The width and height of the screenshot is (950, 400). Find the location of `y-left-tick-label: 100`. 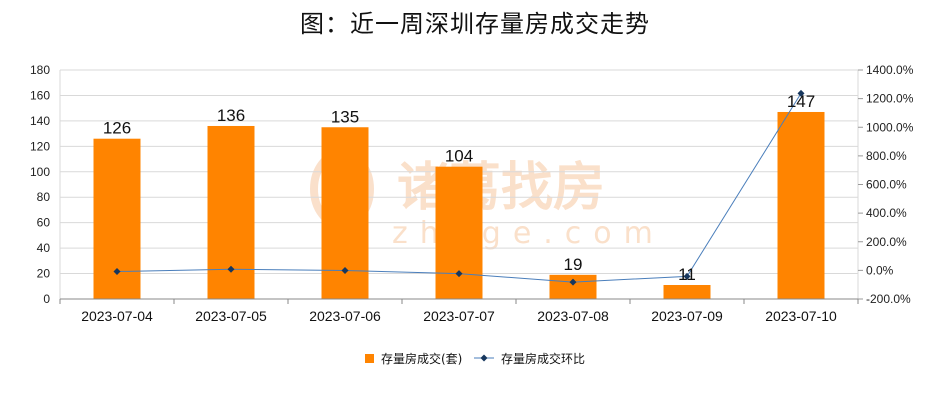

y-left-tick-label: 100 is located at coordinates (40, 172).